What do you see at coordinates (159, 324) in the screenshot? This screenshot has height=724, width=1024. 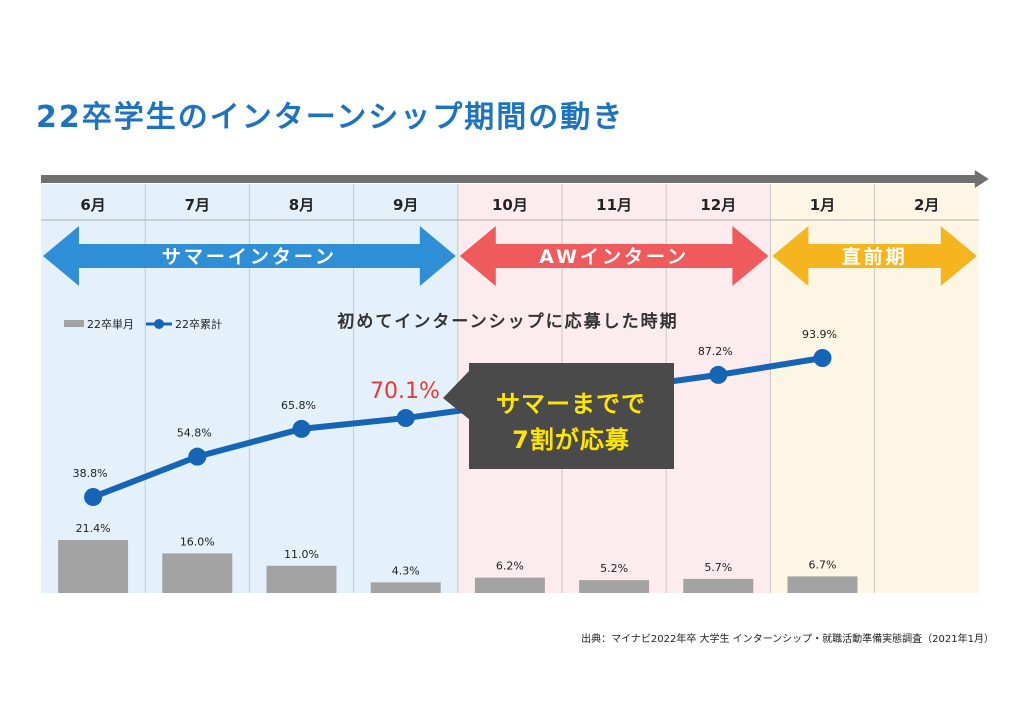 I see `legend-line-marker` at bounding box center [159, 324].